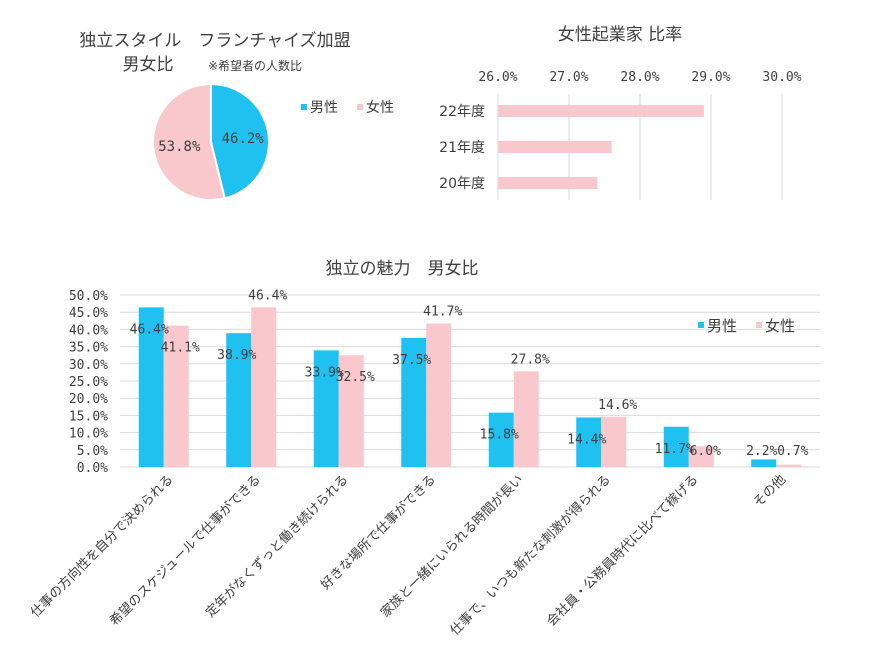 Image resolution: width=876 pixels, height=664 pixels. I want to click on appeal-data-label-male: 33.9%, so click(324, 372).